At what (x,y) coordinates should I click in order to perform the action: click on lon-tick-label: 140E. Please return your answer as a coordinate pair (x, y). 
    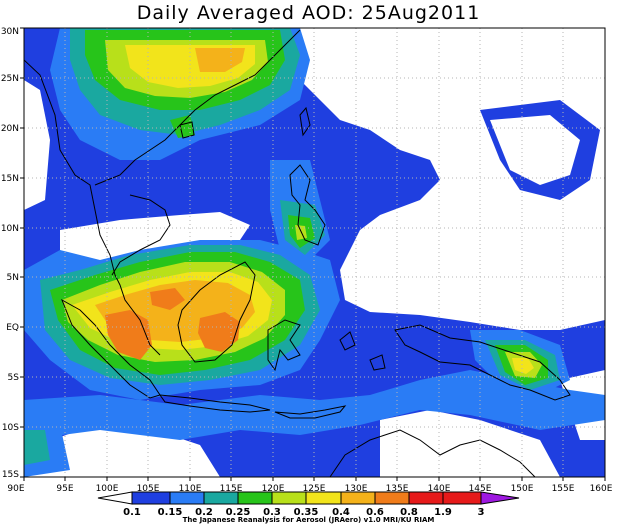
    Looking at the image, I should click on (439, 489).